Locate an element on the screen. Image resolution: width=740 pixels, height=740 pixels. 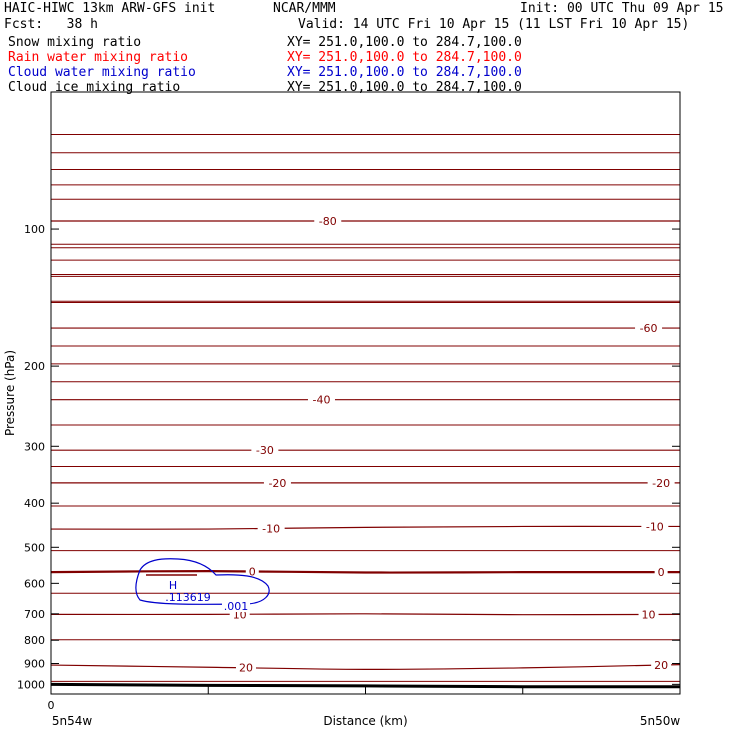
model-title: HAIC-HIWC 13km ARW-GFS init is located at coordinates (110, 8).